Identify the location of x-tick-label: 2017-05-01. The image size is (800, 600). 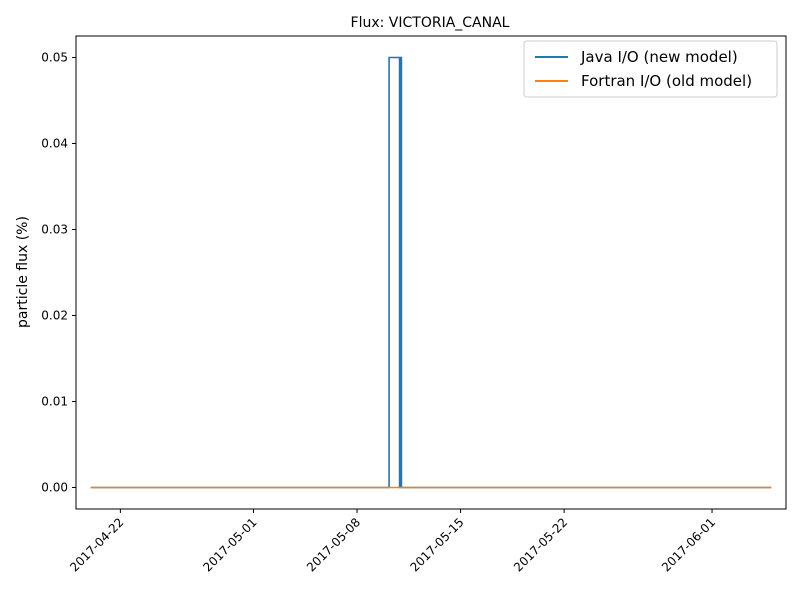
(229, 544).